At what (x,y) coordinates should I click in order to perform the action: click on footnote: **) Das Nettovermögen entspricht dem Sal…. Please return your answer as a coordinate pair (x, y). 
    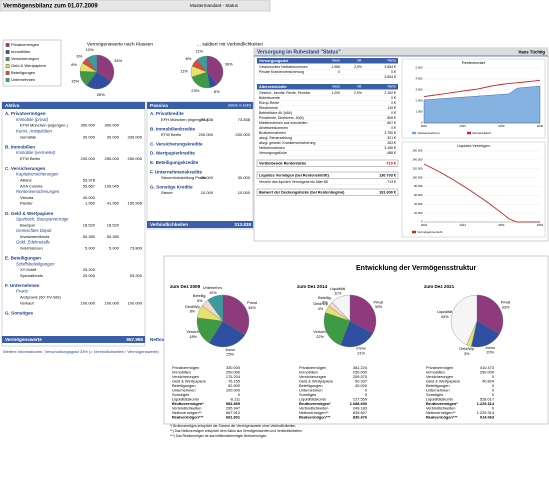
    Looking at the image, I should click on (236, 431).